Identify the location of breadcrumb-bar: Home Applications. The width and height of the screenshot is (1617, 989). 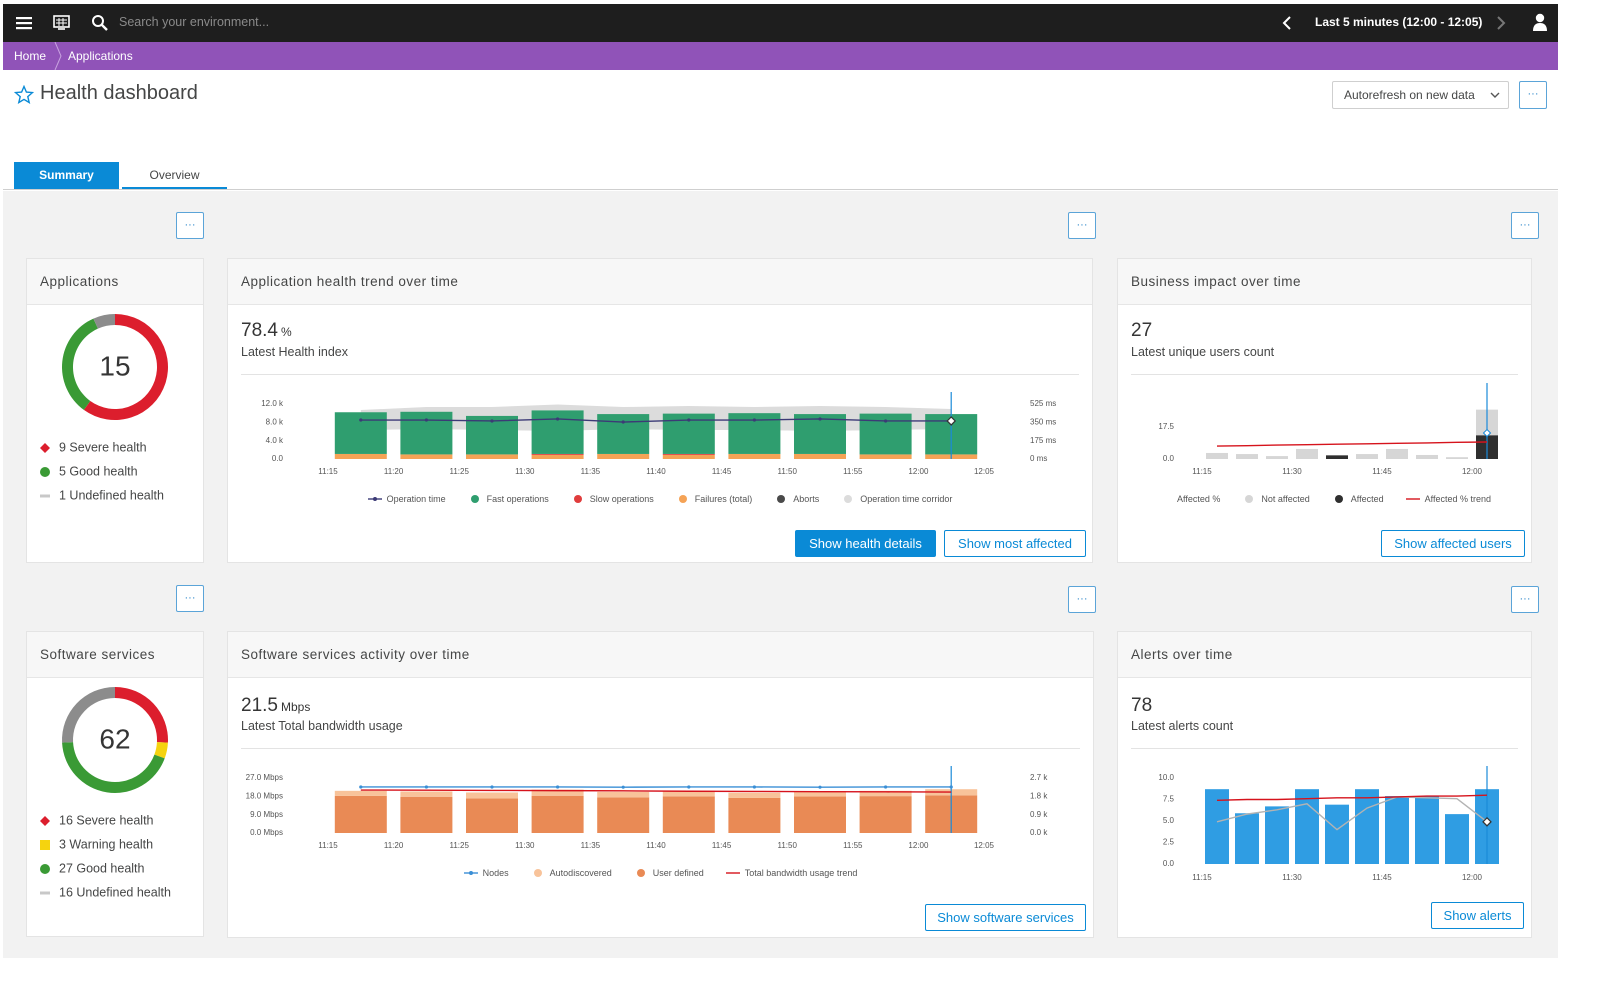
(780, 56).